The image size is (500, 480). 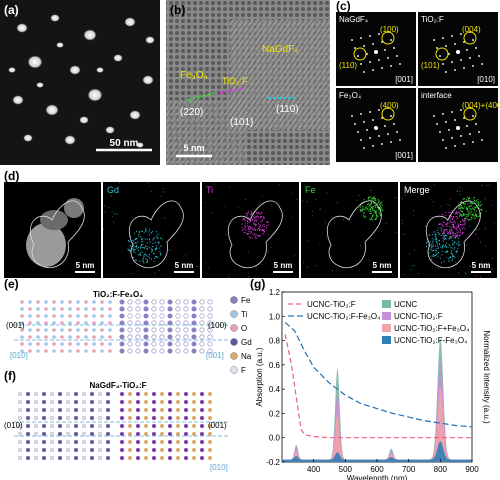 I want to click on fft-tile: TiO₂:F (004) (101) [010], so click(x=458, y=49).